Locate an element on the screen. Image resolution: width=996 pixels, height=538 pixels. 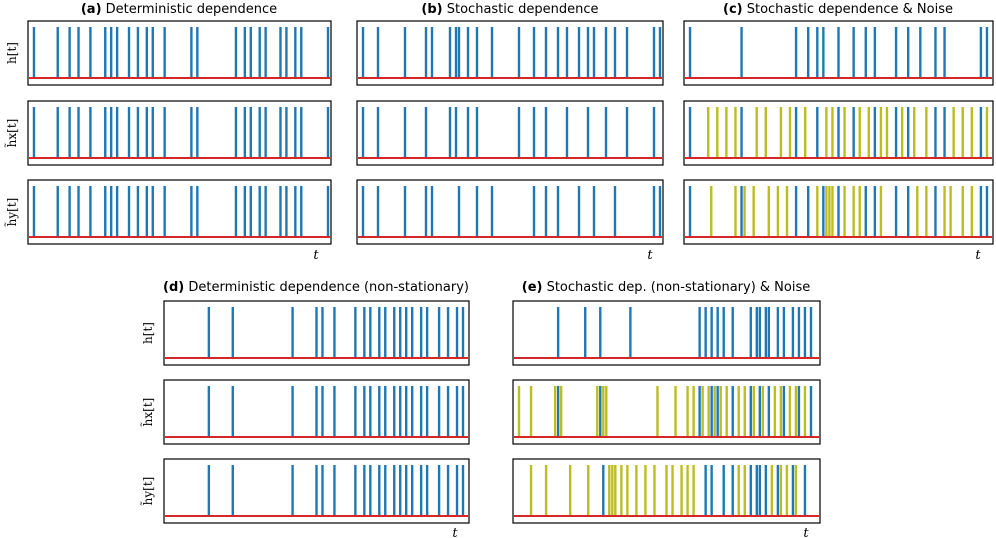
panel-title-text: Stochastic dependence & Noise is located at coordinates (848, 9).